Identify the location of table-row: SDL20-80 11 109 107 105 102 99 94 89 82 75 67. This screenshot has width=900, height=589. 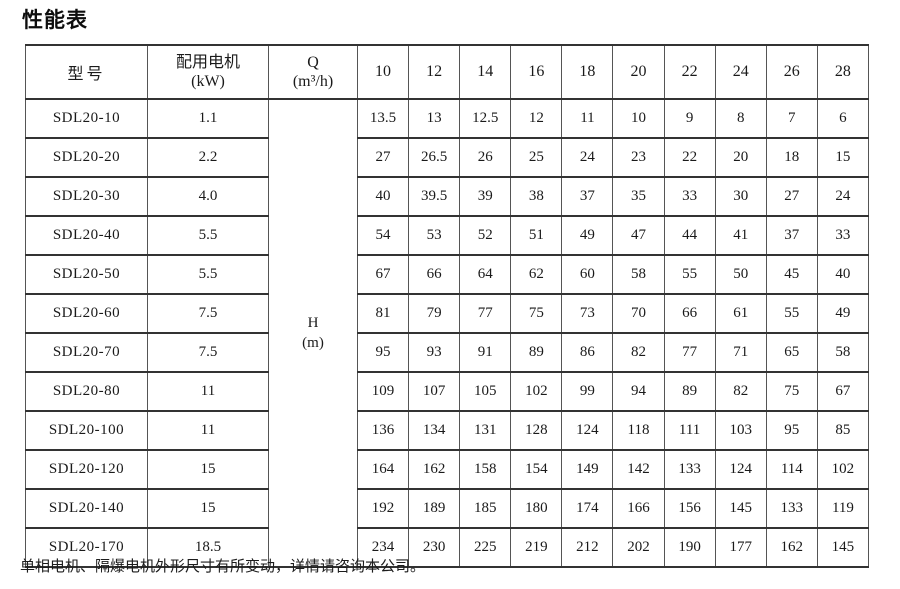
(447, 391).